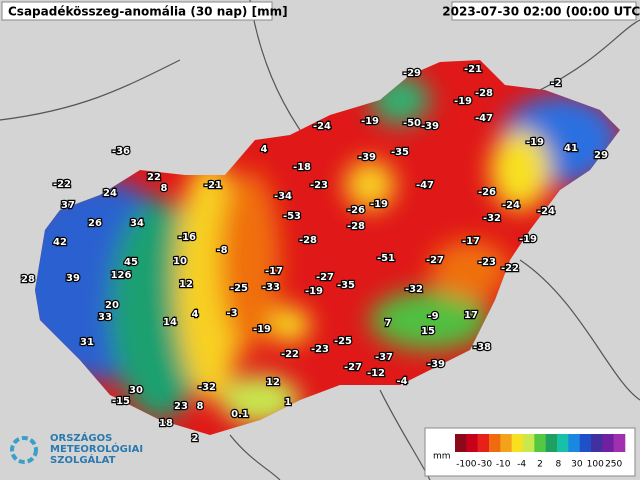 This screenshot has height=480, width=640. I want to click on station-value: 20, so click(112, 305).